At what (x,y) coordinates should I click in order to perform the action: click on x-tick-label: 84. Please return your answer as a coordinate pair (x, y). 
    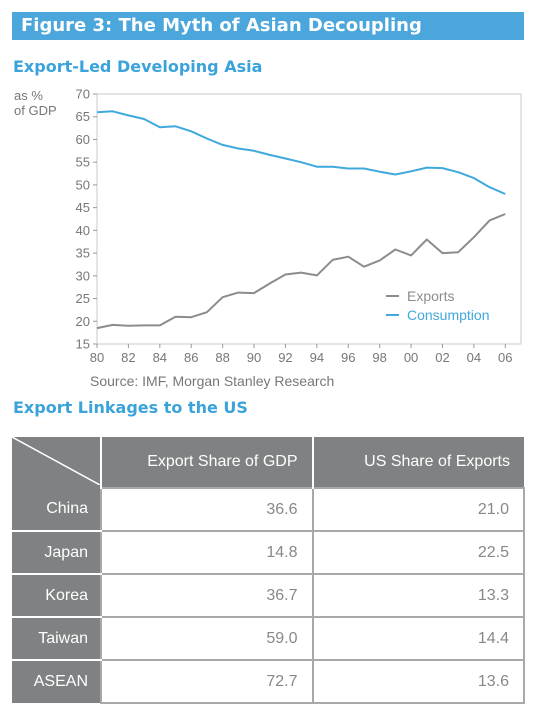
    Looking at the image, I should click on (160, 357).